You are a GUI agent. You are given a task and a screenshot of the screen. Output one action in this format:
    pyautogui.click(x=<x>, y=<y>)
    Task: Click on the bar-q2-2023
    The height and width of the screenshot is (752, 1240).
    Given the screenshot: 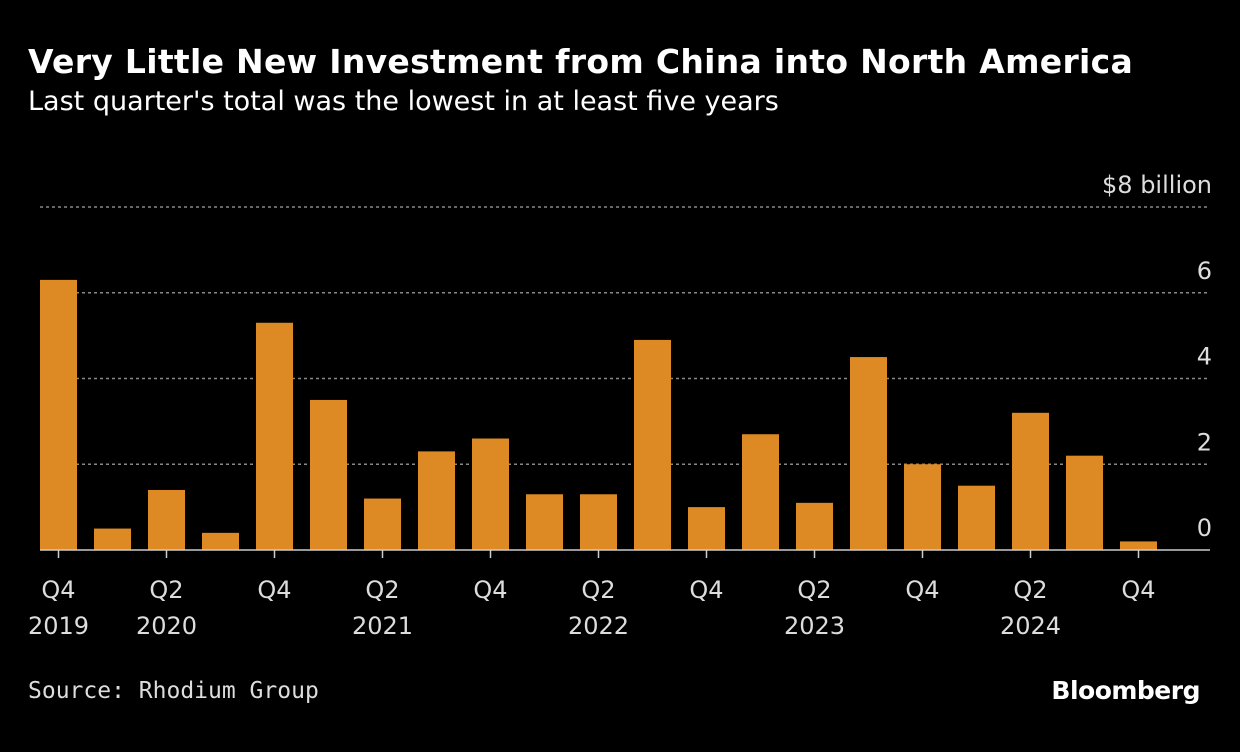 What is the action you would take?
    pyautogui.click(x=814, y=526)
    